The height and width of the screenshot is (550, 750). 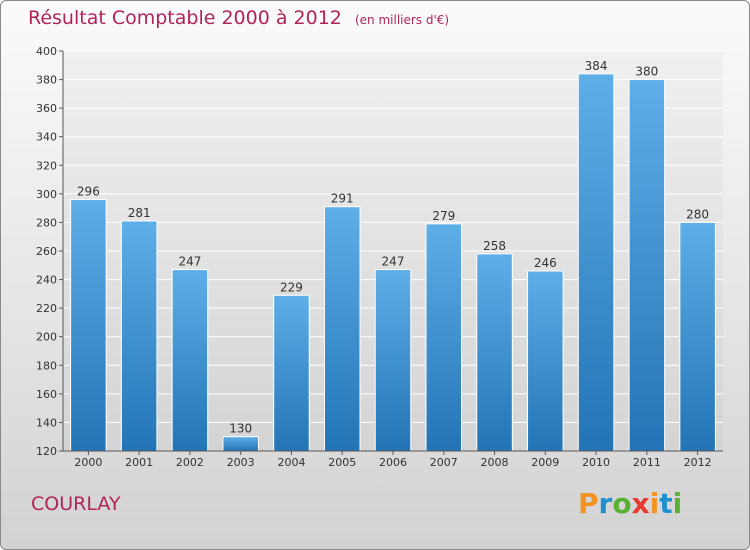 What do you see at coordinates (666, 503) in the screenshot?
I see `logo-letter: t` at bounding box center [666, 503].